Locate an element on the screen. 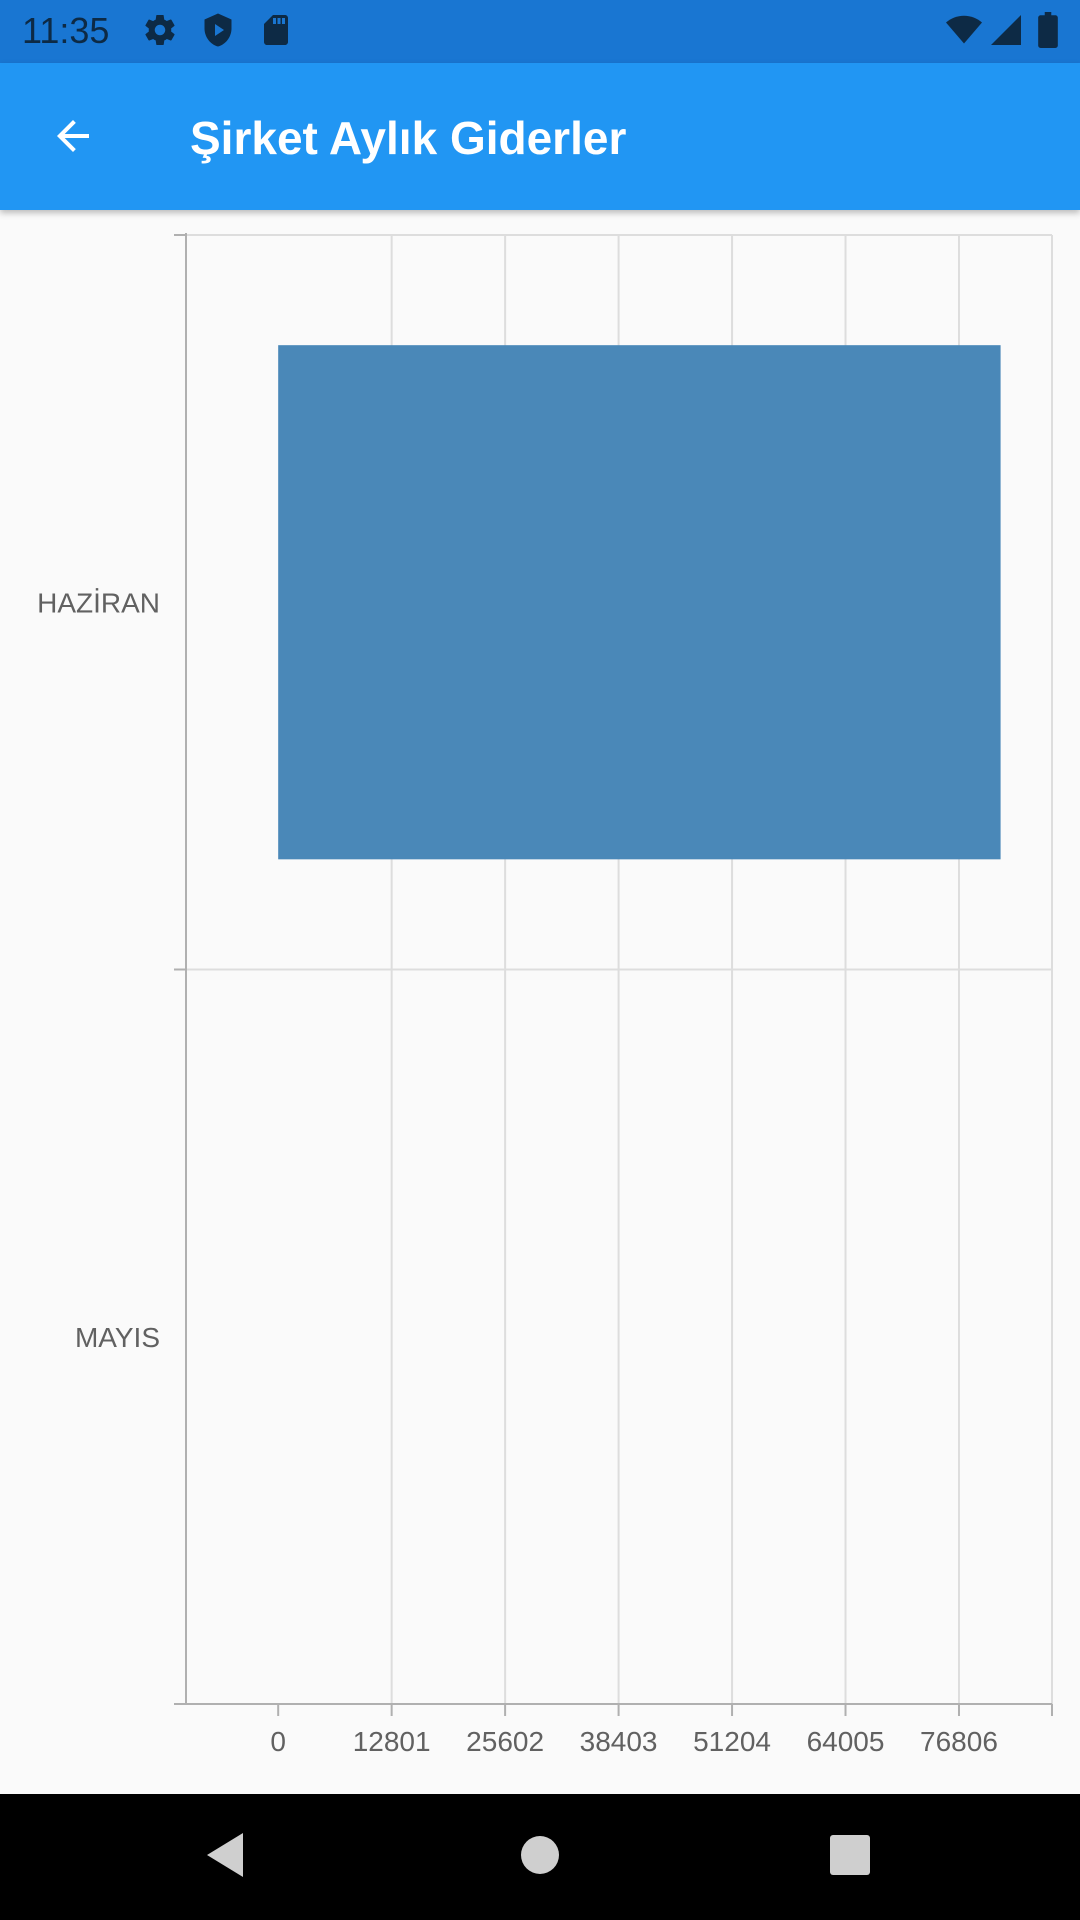 The image size is (1080, 1920). x-tick-label: 0 is located at coordinates (278, 1741).